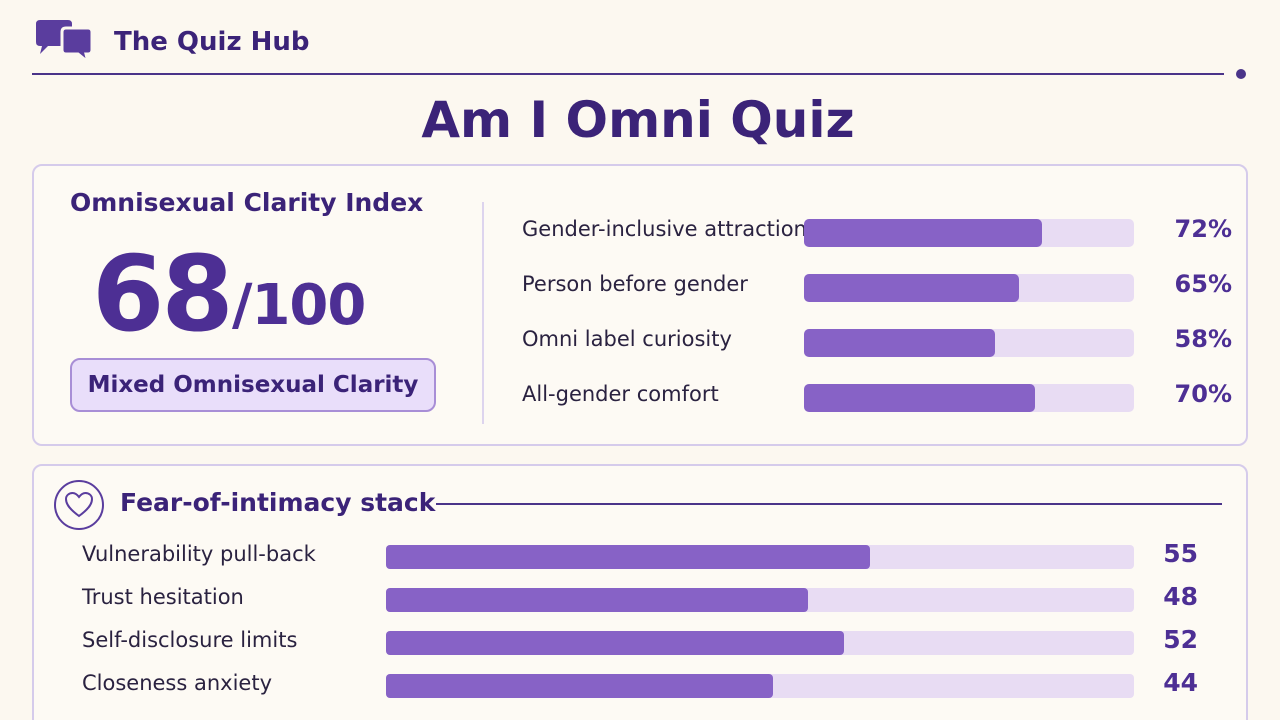 This screenshot has width=1280, height=720. Describe the element at coordinates (163, 294) in the screenshot. I see `score-value: 68` at that location.